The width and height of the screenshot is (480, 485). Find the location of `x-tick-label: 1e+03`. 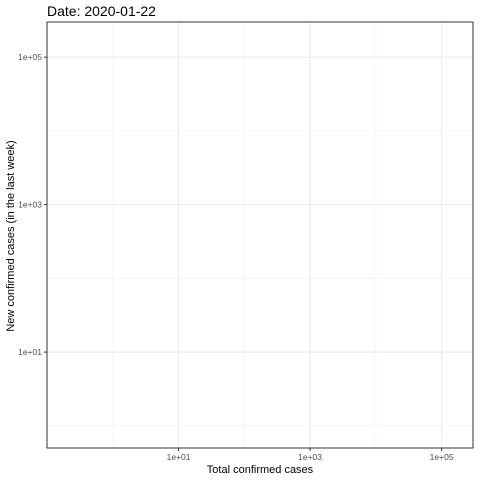

x-tick-label: 1e+03 is located at coordinates (310, 457).